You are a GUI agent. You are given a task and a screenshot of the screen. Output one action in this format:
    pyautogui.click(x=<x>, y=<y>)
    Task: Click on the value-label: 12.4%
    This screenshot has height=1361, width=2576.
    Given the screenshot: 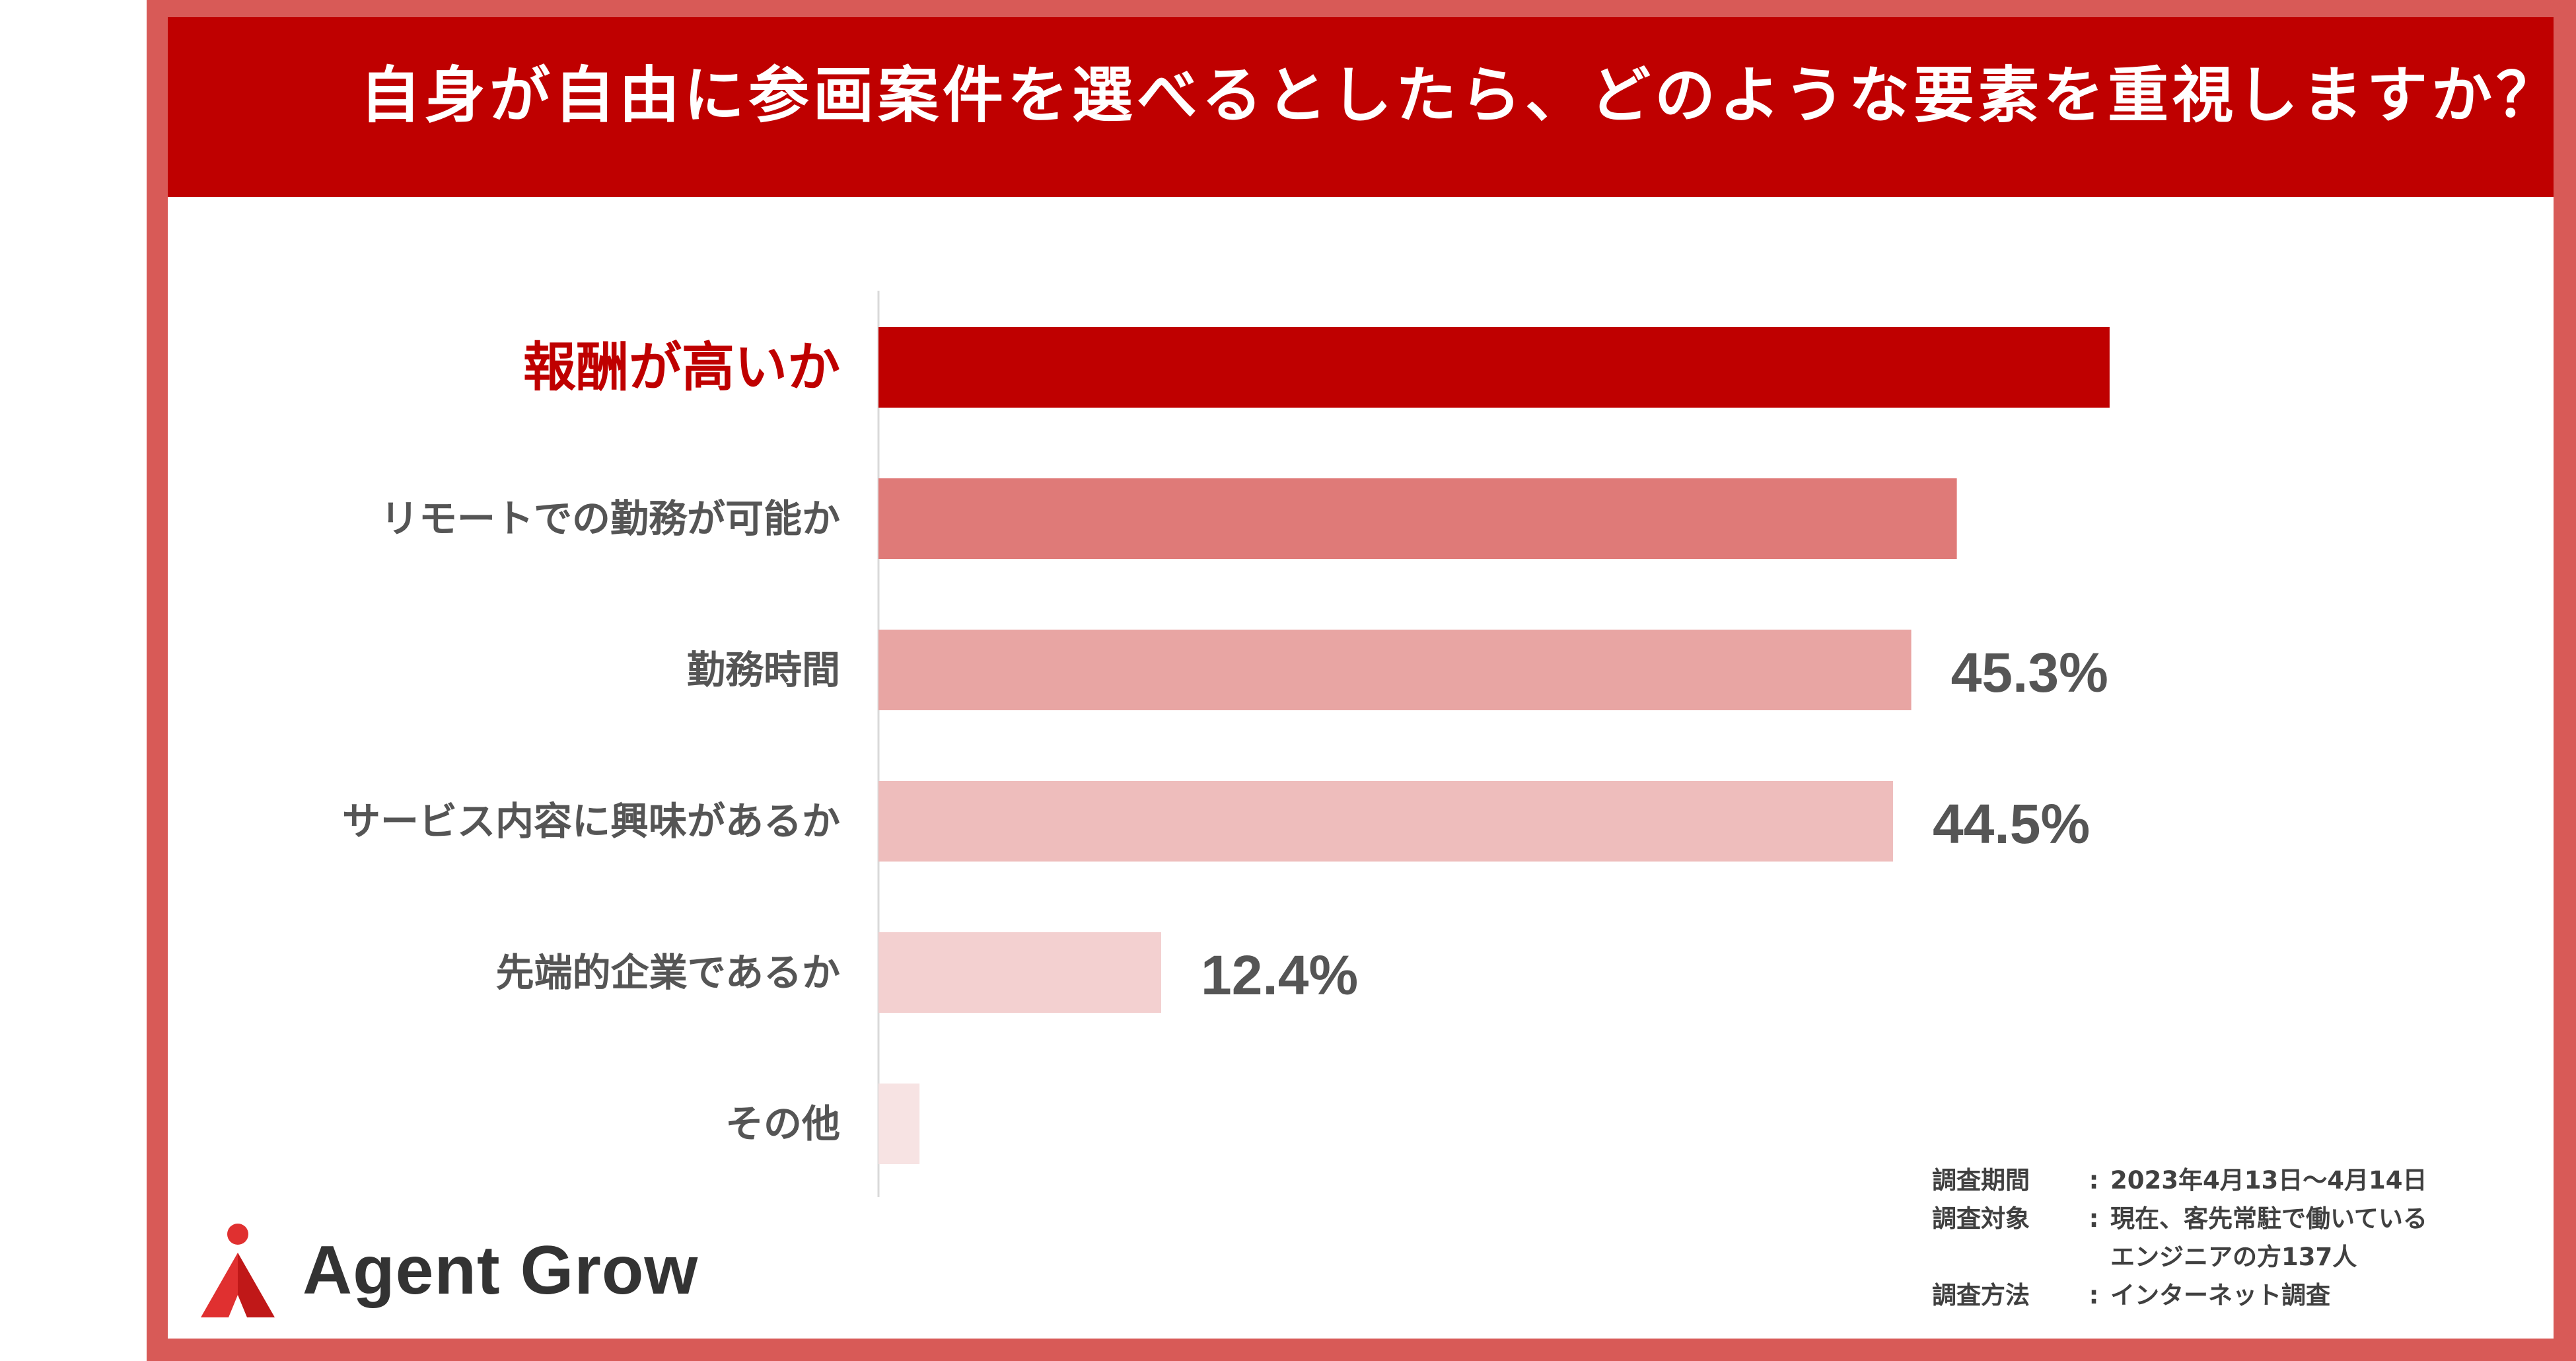 What is the action you would take?
    pyautogui.click(x=1279, y=975)
    